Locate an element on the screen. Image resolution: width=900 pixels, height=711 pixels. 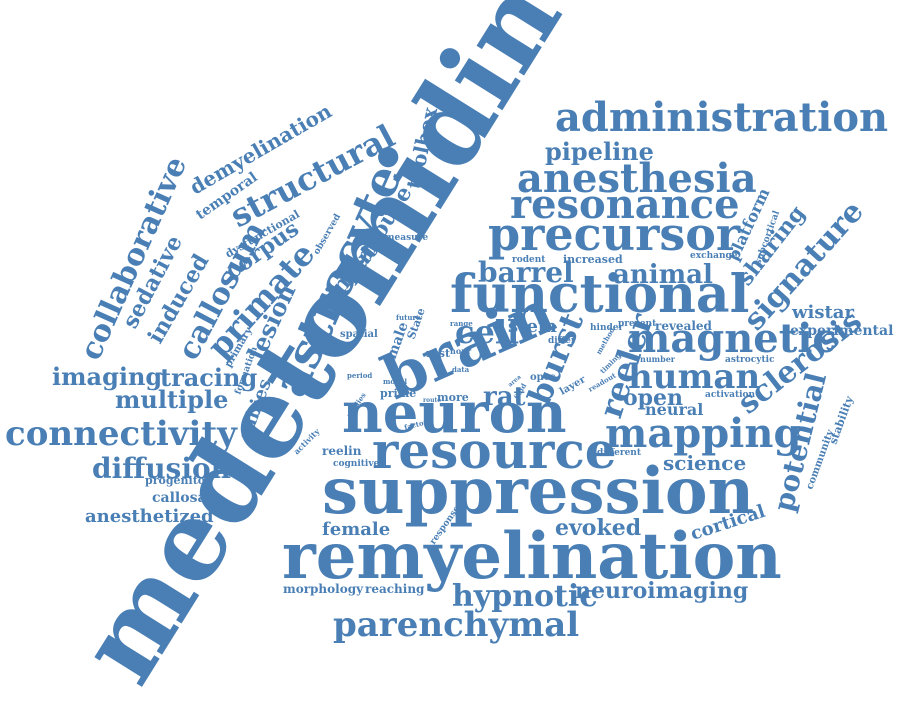
word-functional: functional is located at coordinates (599, 294).